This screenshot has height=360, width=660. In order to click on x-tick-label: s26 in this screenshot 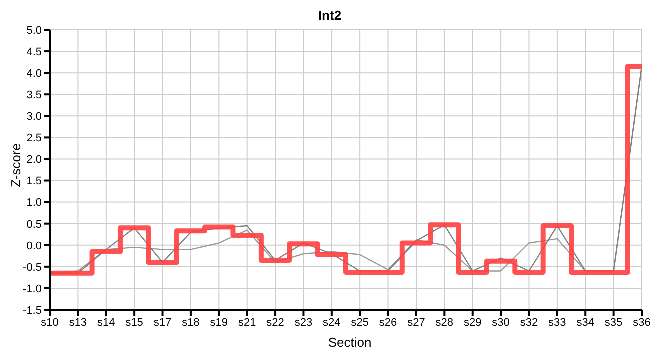, I will do `click(388, 322)`.